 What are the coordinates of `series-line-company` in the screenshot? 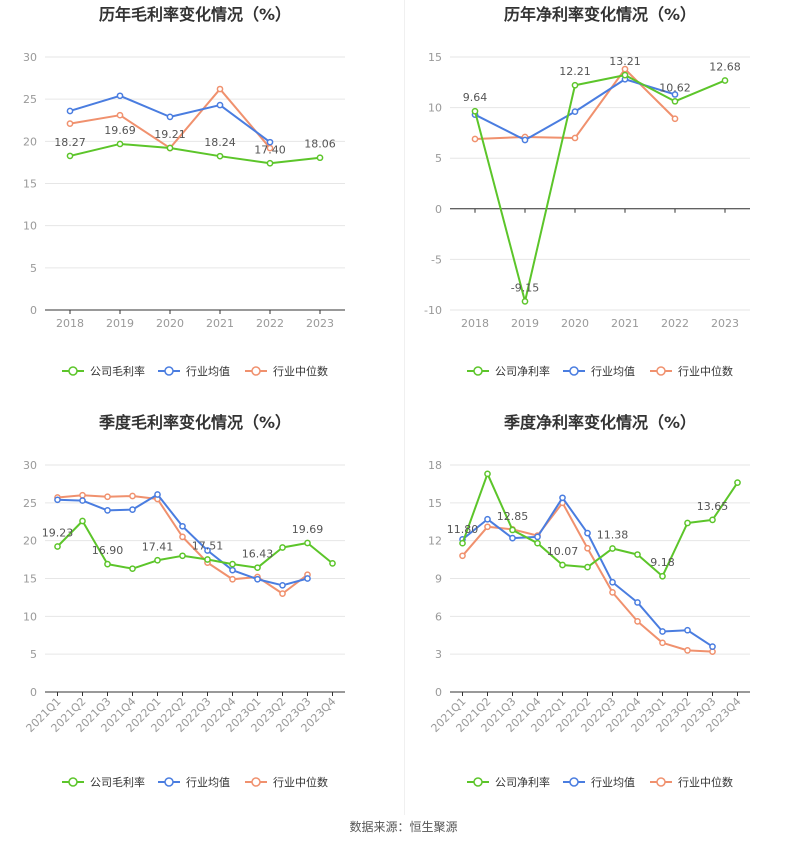 It's located at (600, 188).